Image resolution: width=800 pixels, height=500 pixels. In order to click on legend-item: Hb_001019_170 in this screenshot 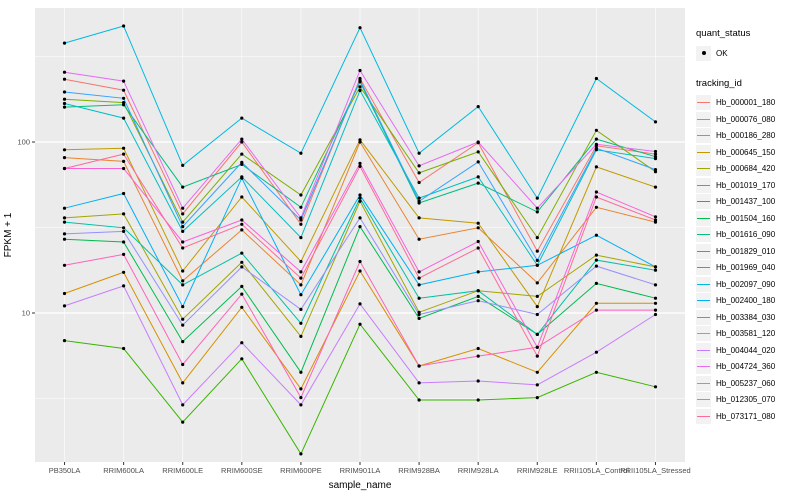, I will do `click(745, 185)`.